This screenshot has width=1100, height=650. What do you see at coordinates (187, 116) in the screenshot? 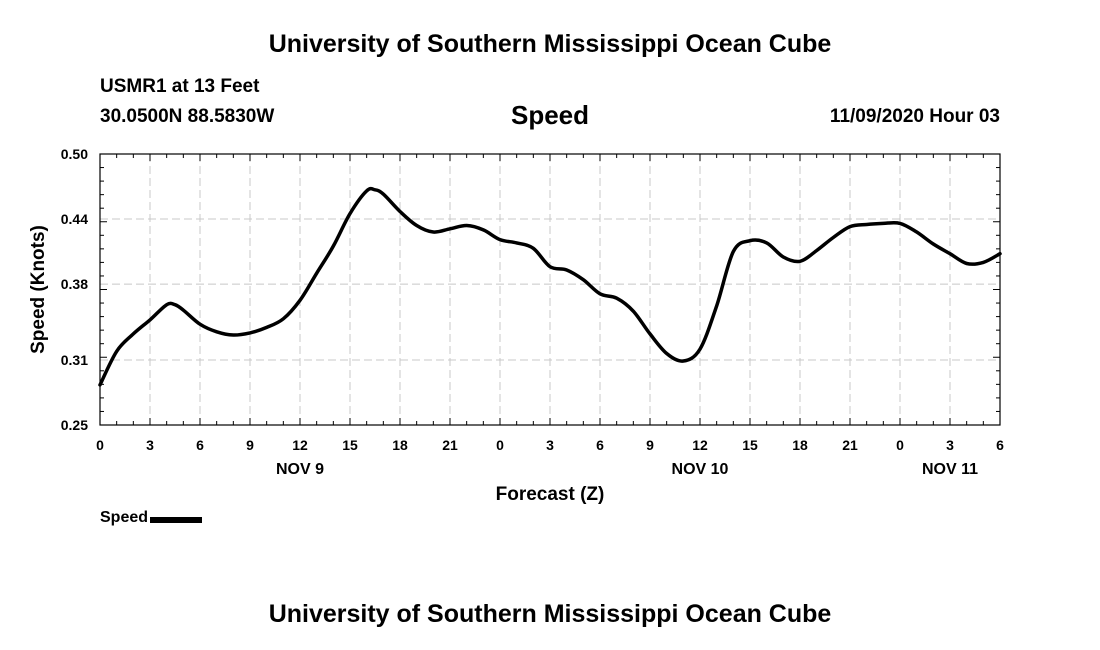
I see `station-coordinates: 30.0500N 88.5830W` at bounding box center [187, 116].